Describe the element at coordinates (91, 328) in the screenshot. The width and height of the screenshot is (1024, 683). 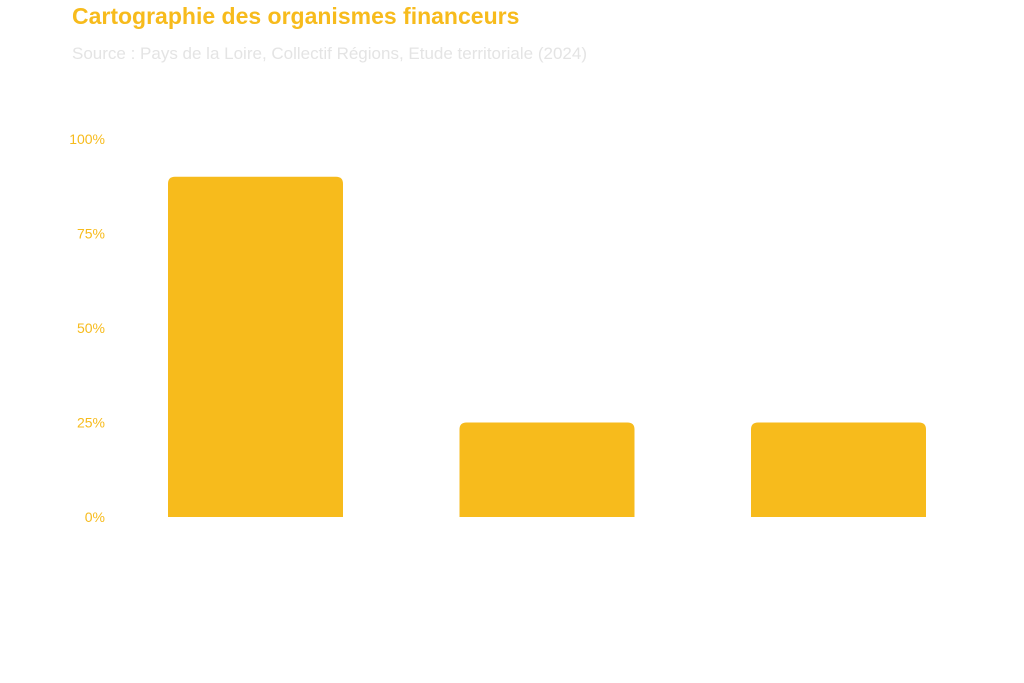
I see `y-tick-label: 50%` at that location.